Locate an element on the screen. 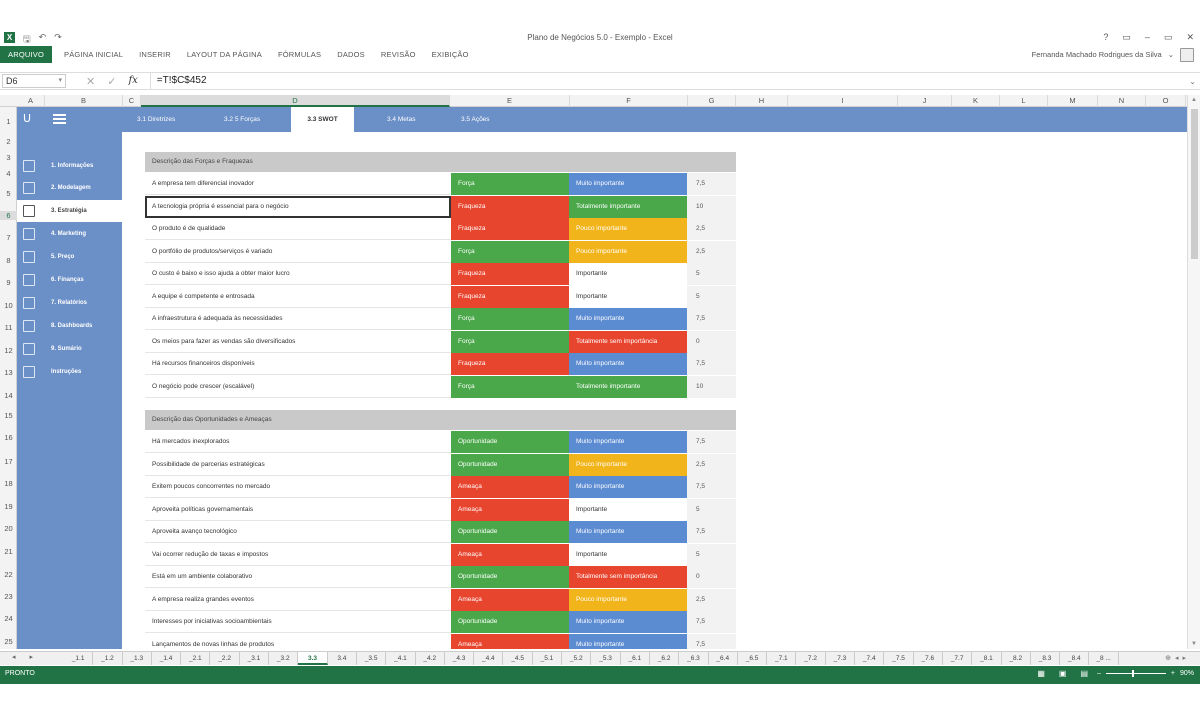  column-header: I is located at coordinates (843, 101).